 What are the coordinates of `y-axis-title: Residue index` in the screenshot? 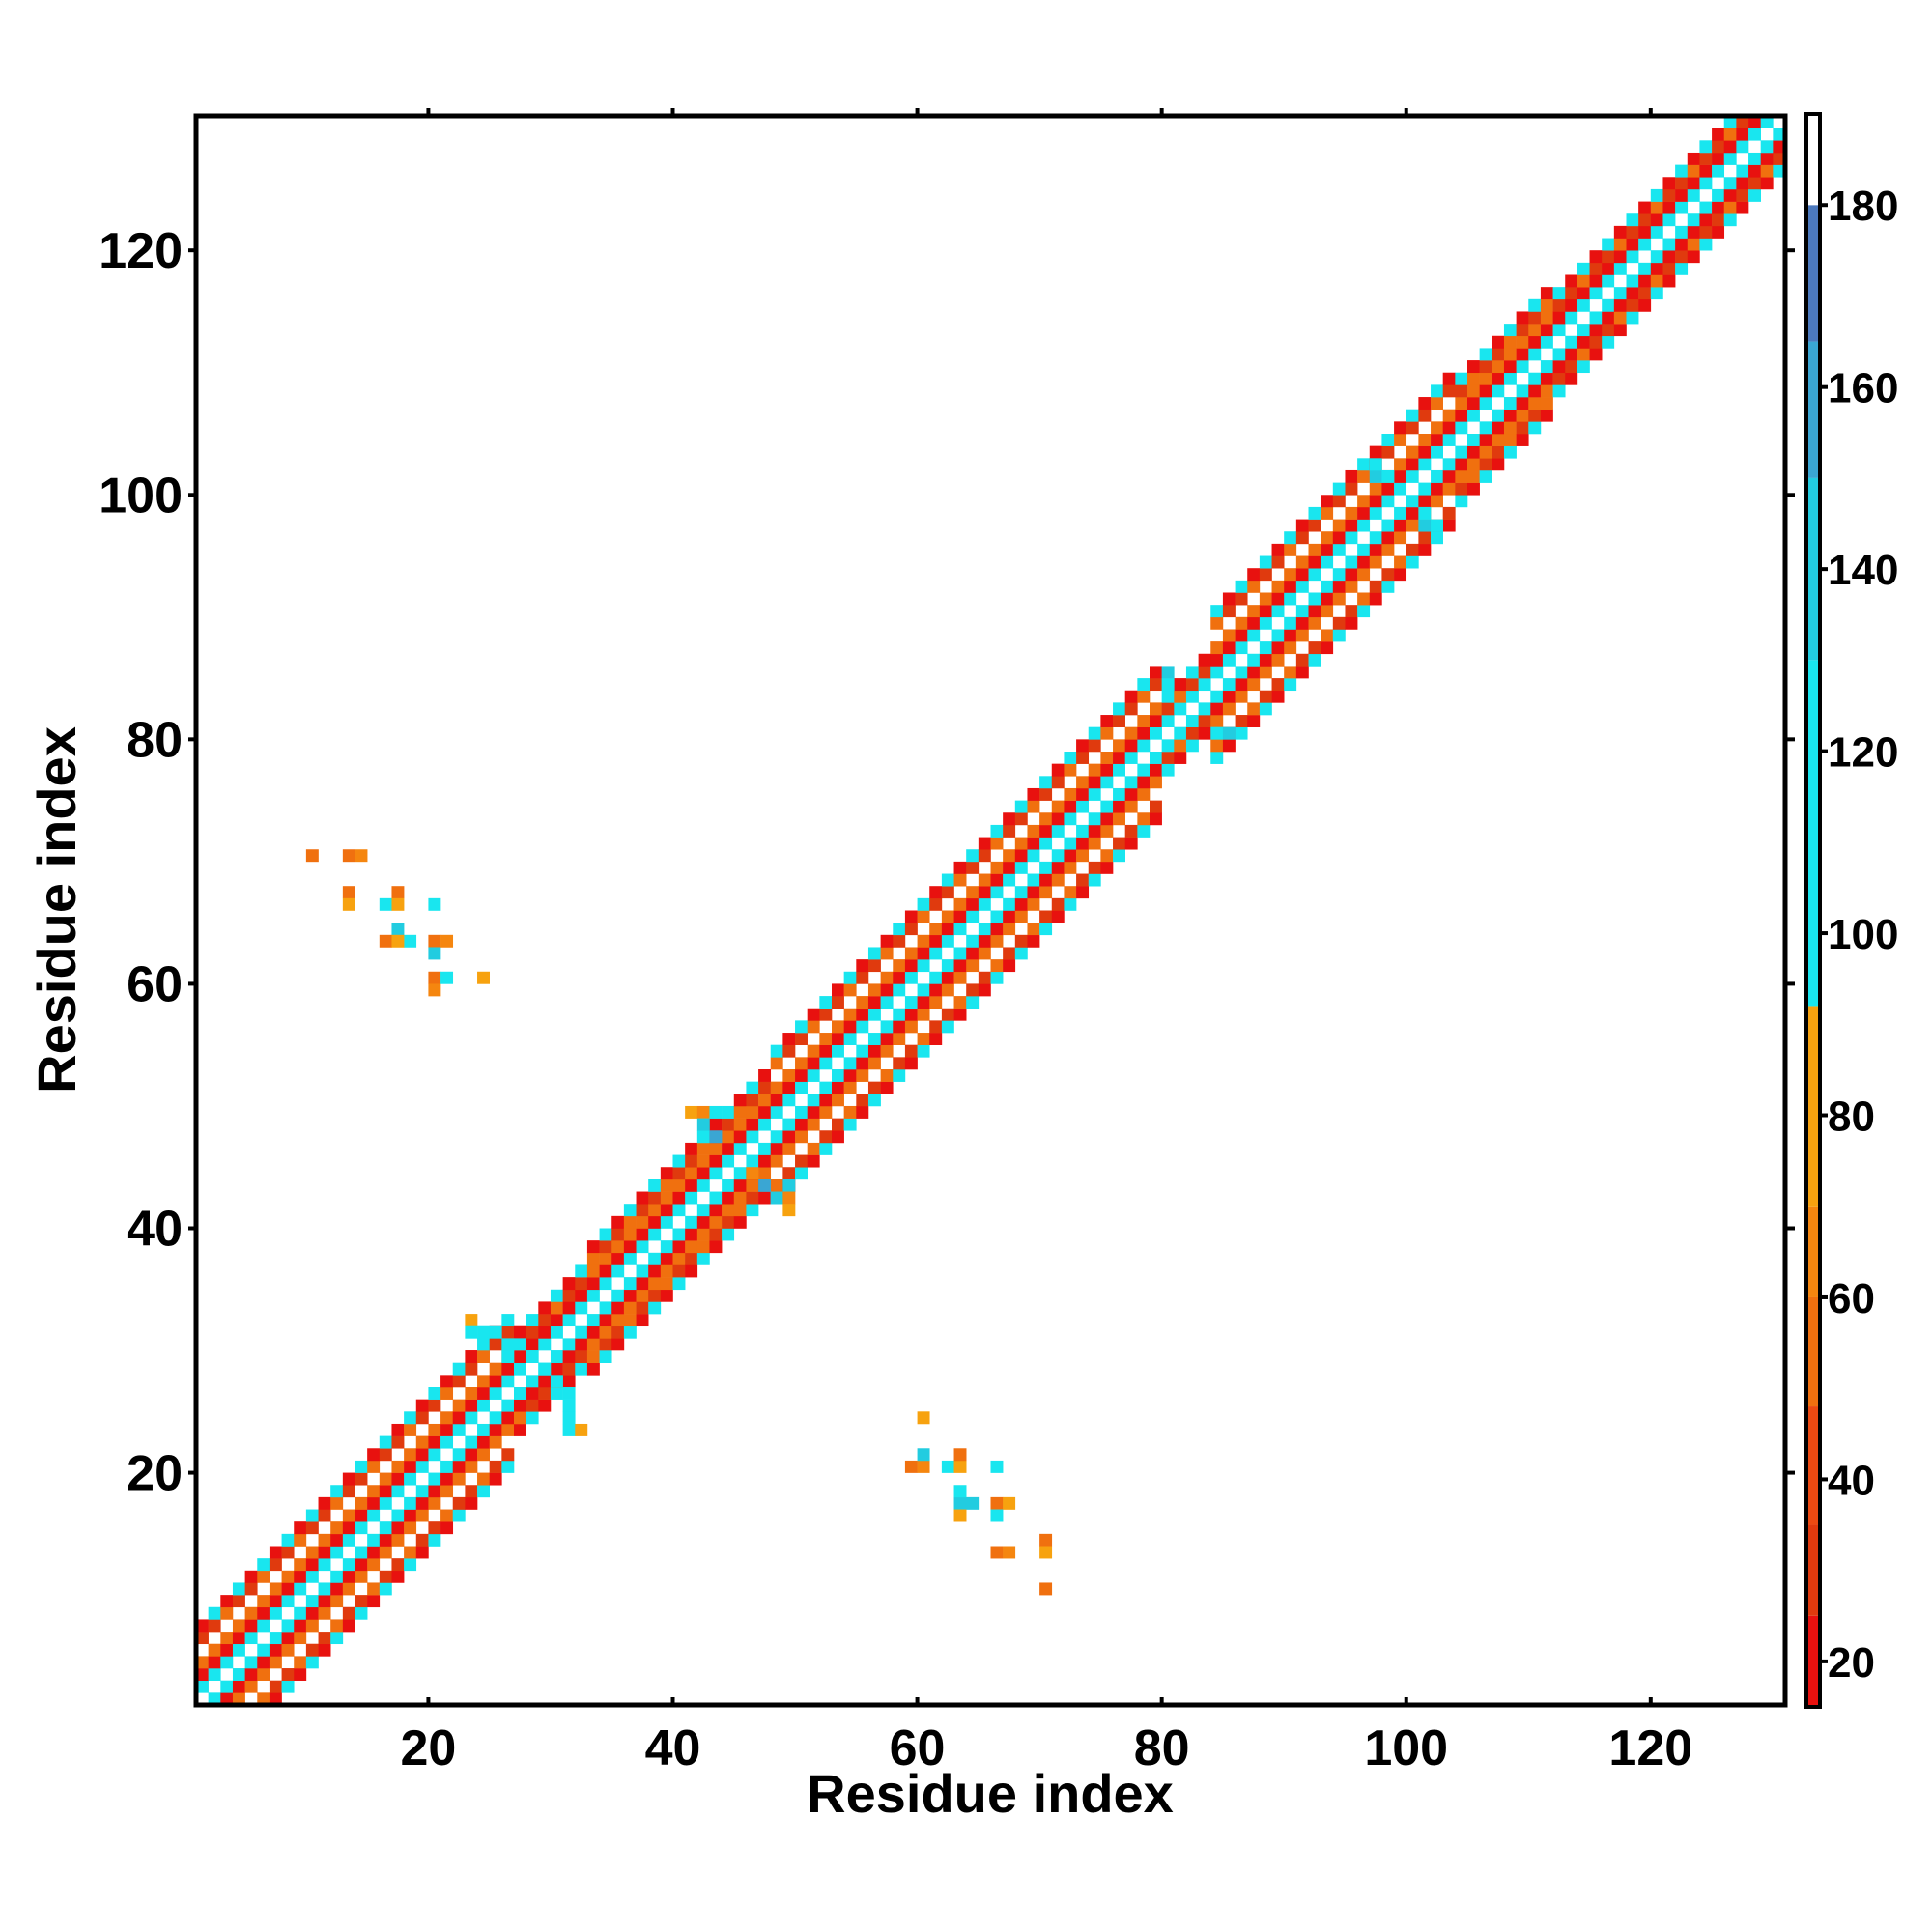 It's located at (56, 910).